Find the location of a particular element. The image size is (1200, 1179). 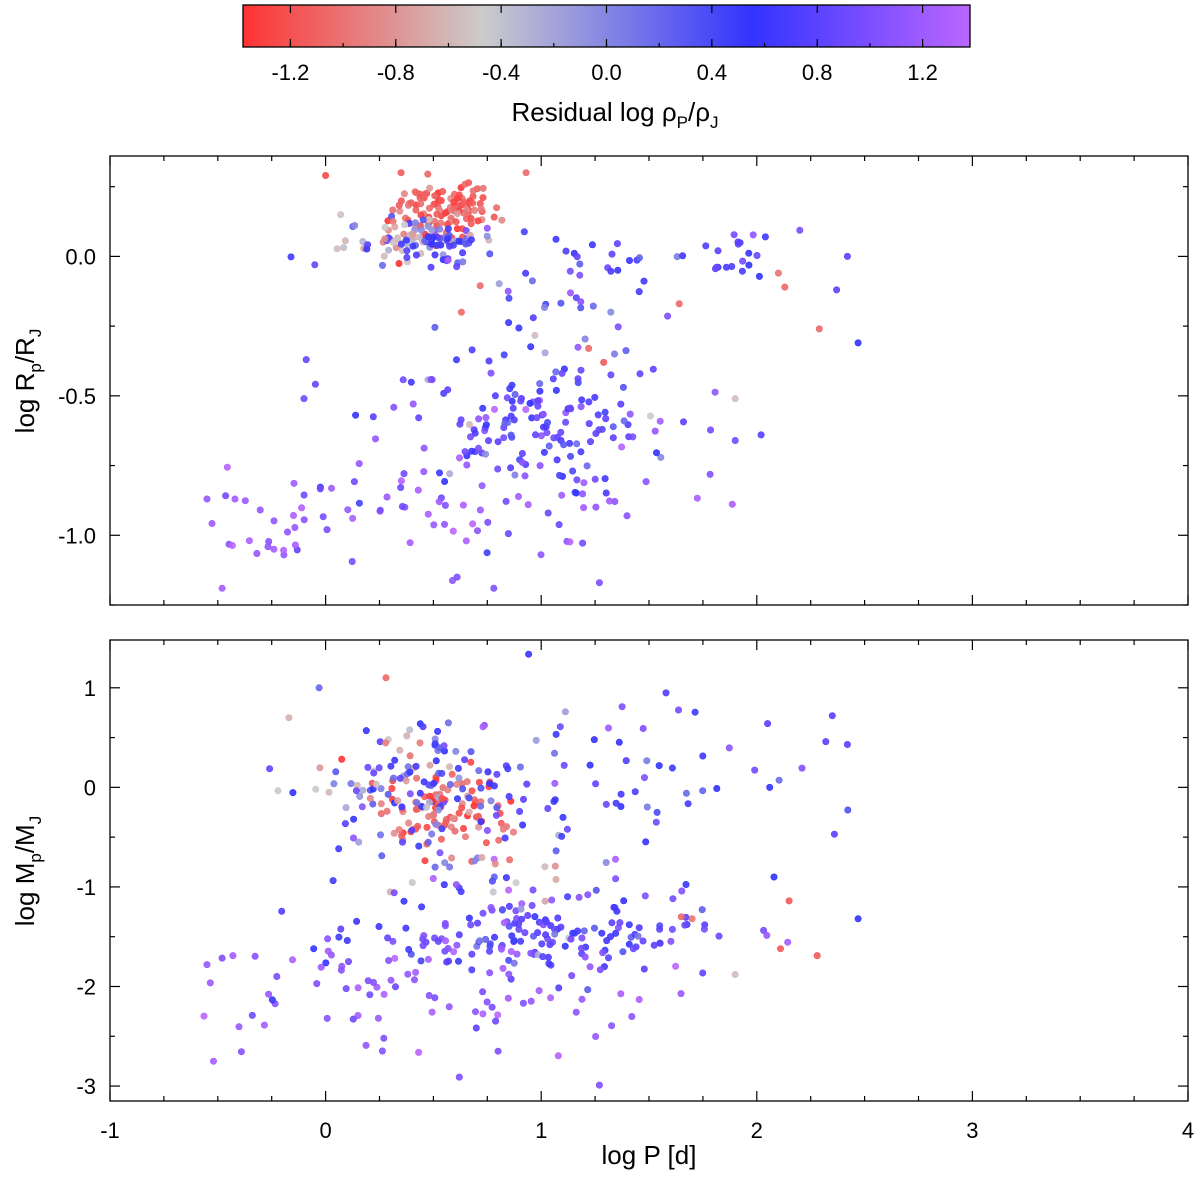

x-tick-label: -1 is located at coordinates (110, 1130).